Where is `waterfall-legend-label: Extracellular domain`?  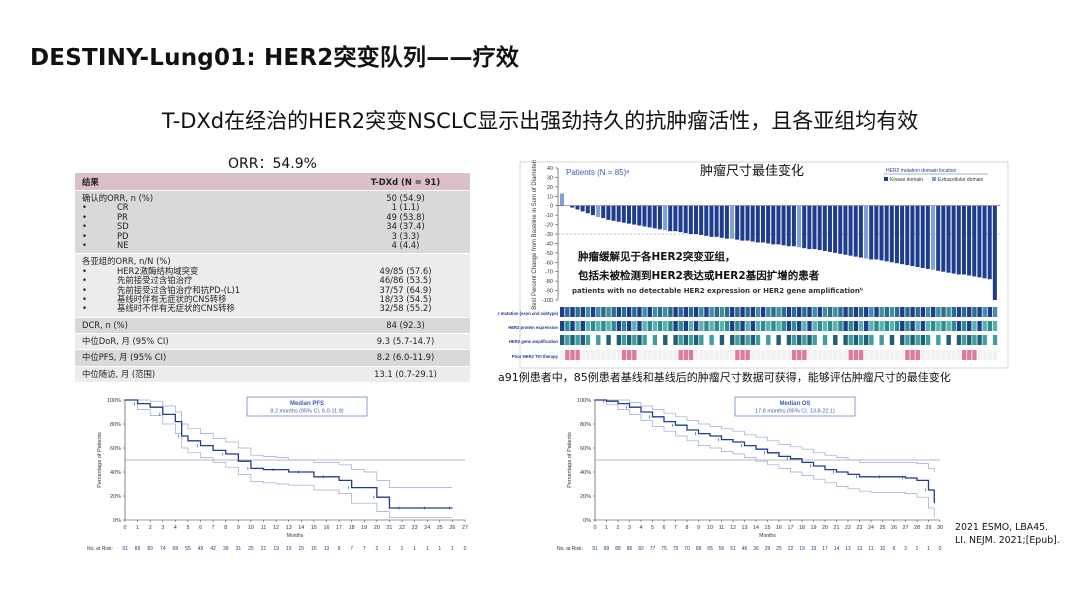 waterfall-legend-label: Extracellular domain is located at coordinates (961, 180).